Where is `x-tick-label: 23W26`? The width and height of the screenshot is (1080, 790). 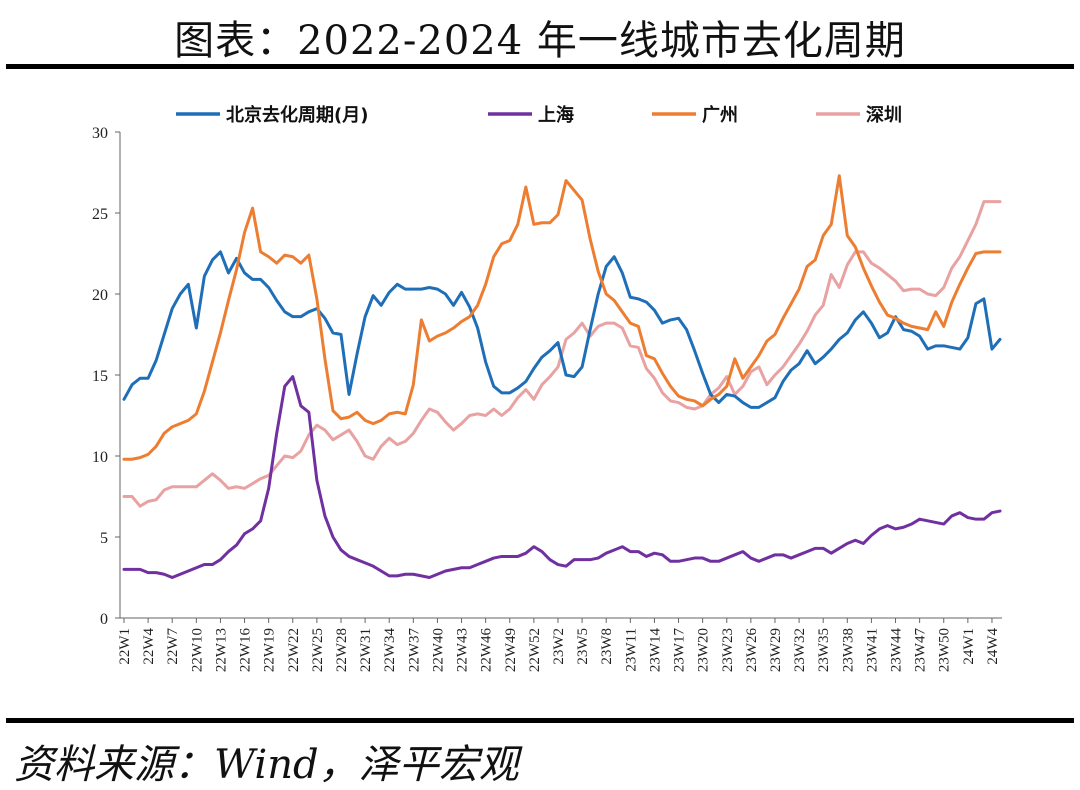 x-tick-label: 23W26 is located at coordinates (752, 650).